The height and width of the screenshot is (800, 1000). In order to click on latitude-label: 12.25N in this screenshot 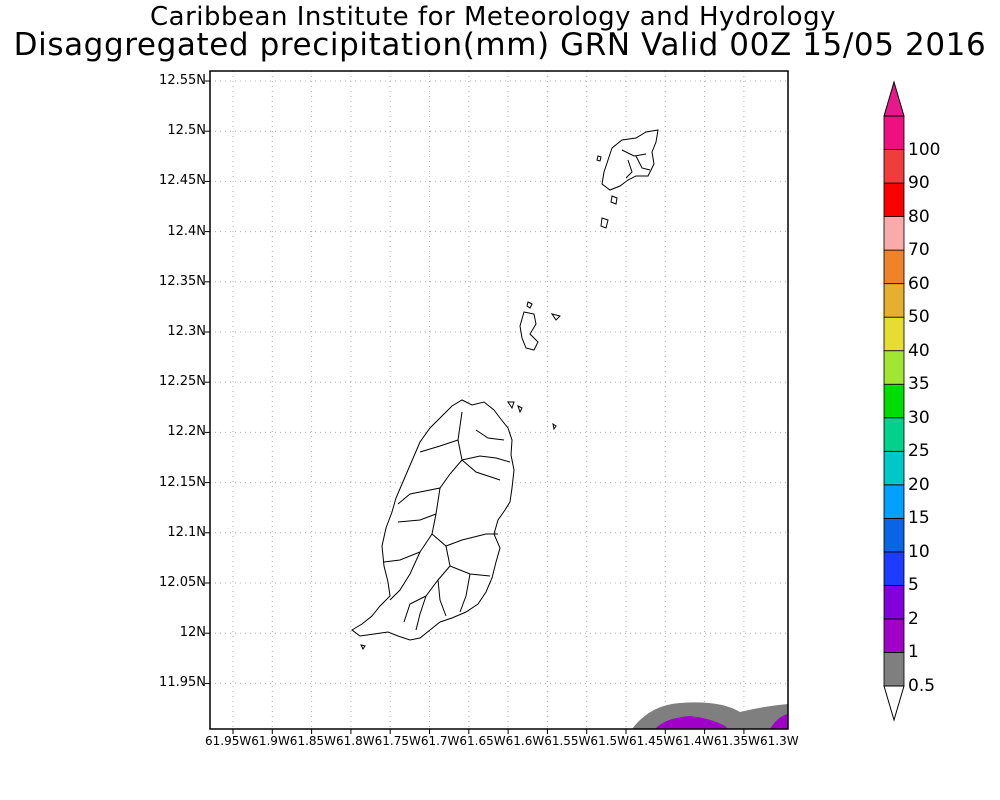, I will do `click(182, 382)`.